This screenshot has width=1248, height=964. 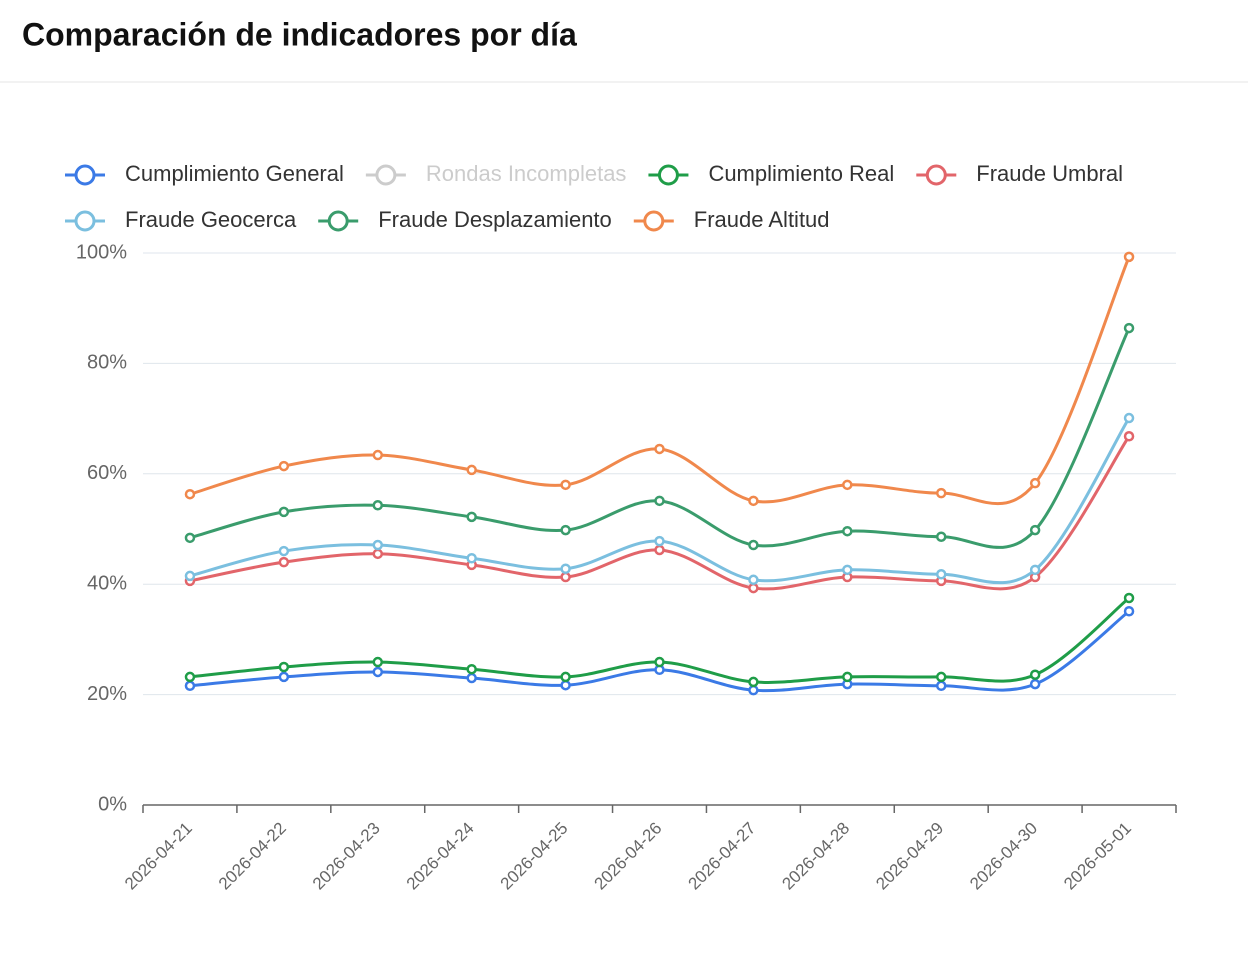 I want to click on x-tick-label: 2026-04-22, so click(x=252, y=856).